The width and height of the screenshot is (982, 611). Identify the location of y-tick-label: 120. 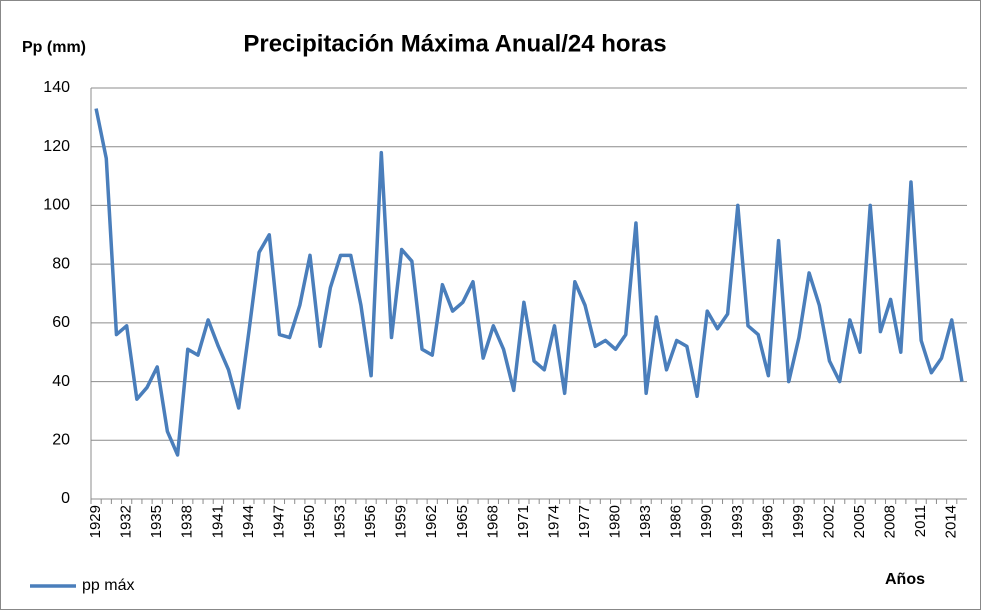
(56, 146).